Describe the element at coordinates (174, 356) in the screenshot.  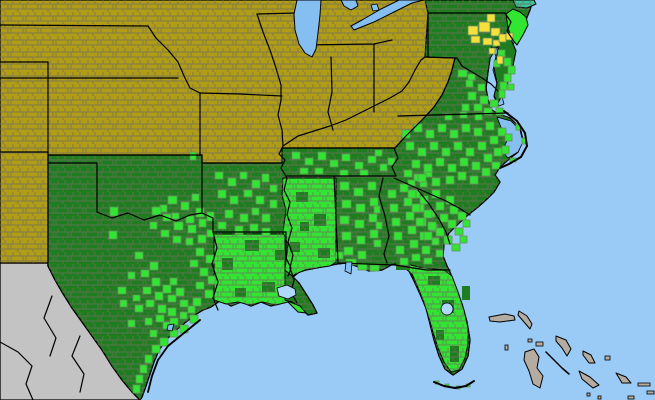
I see `padre-island` at that location.